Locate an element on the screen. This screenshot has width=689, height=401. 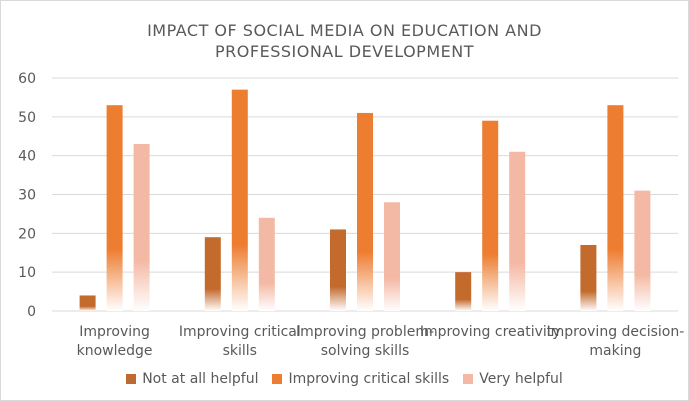
category-label: knowledge is located at coordinates (115, 351).